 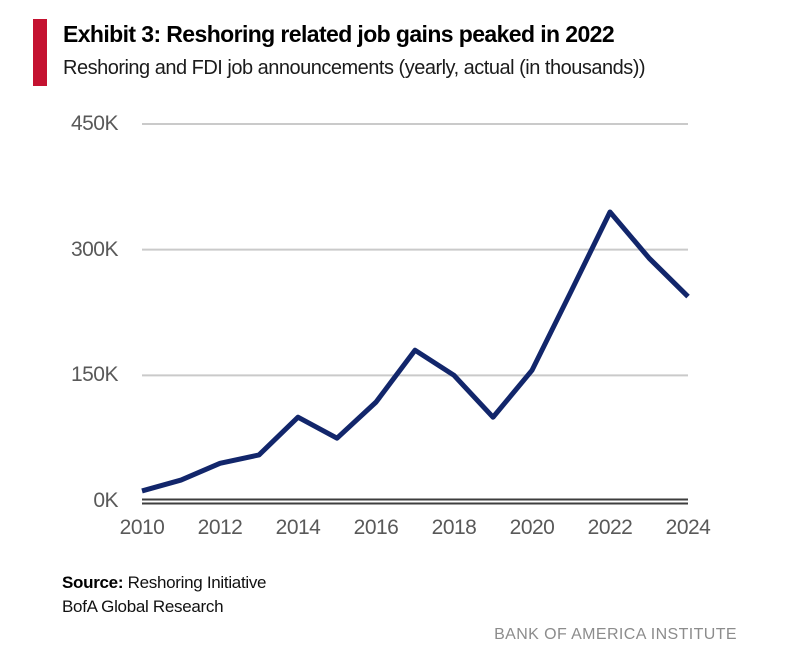 I want to click on institute-wordmark: BANK OF AMERICA INSTITUTE, so click(x=615, y=634).